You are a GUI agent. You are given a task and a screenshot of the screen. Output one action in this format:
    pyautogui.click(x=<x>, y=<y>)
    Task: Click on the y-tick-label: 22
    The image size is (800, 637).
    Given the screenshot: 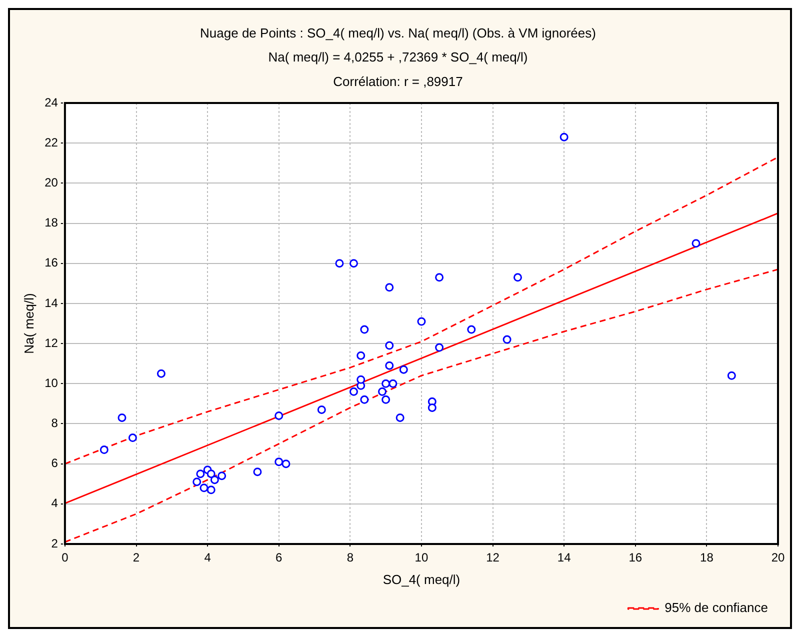 What is the action you would take?
    pyautogui.click(x=51, y=142)
    